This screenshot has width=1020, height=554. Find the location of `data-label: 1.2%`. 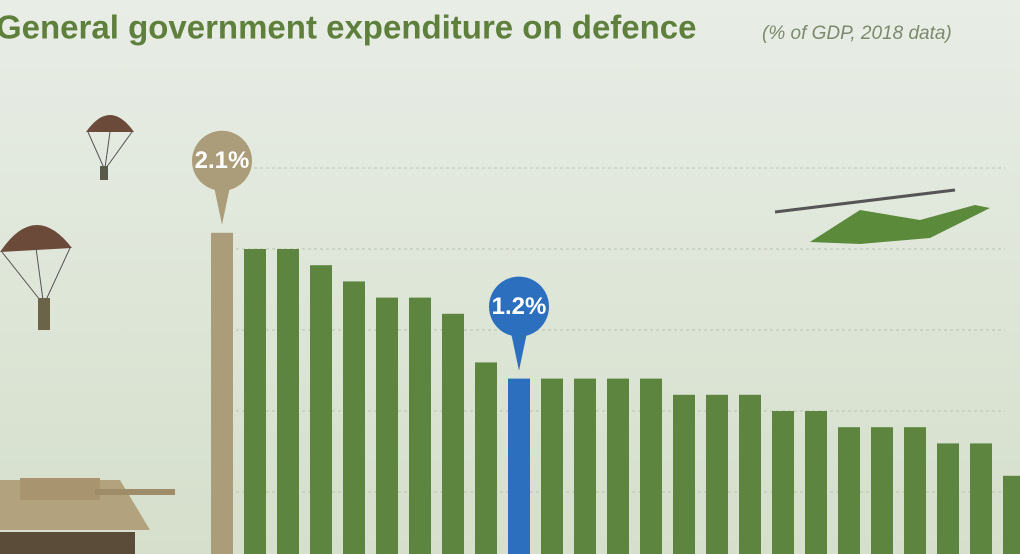

data-label: 1.2% is located at coordinates (519, 306).